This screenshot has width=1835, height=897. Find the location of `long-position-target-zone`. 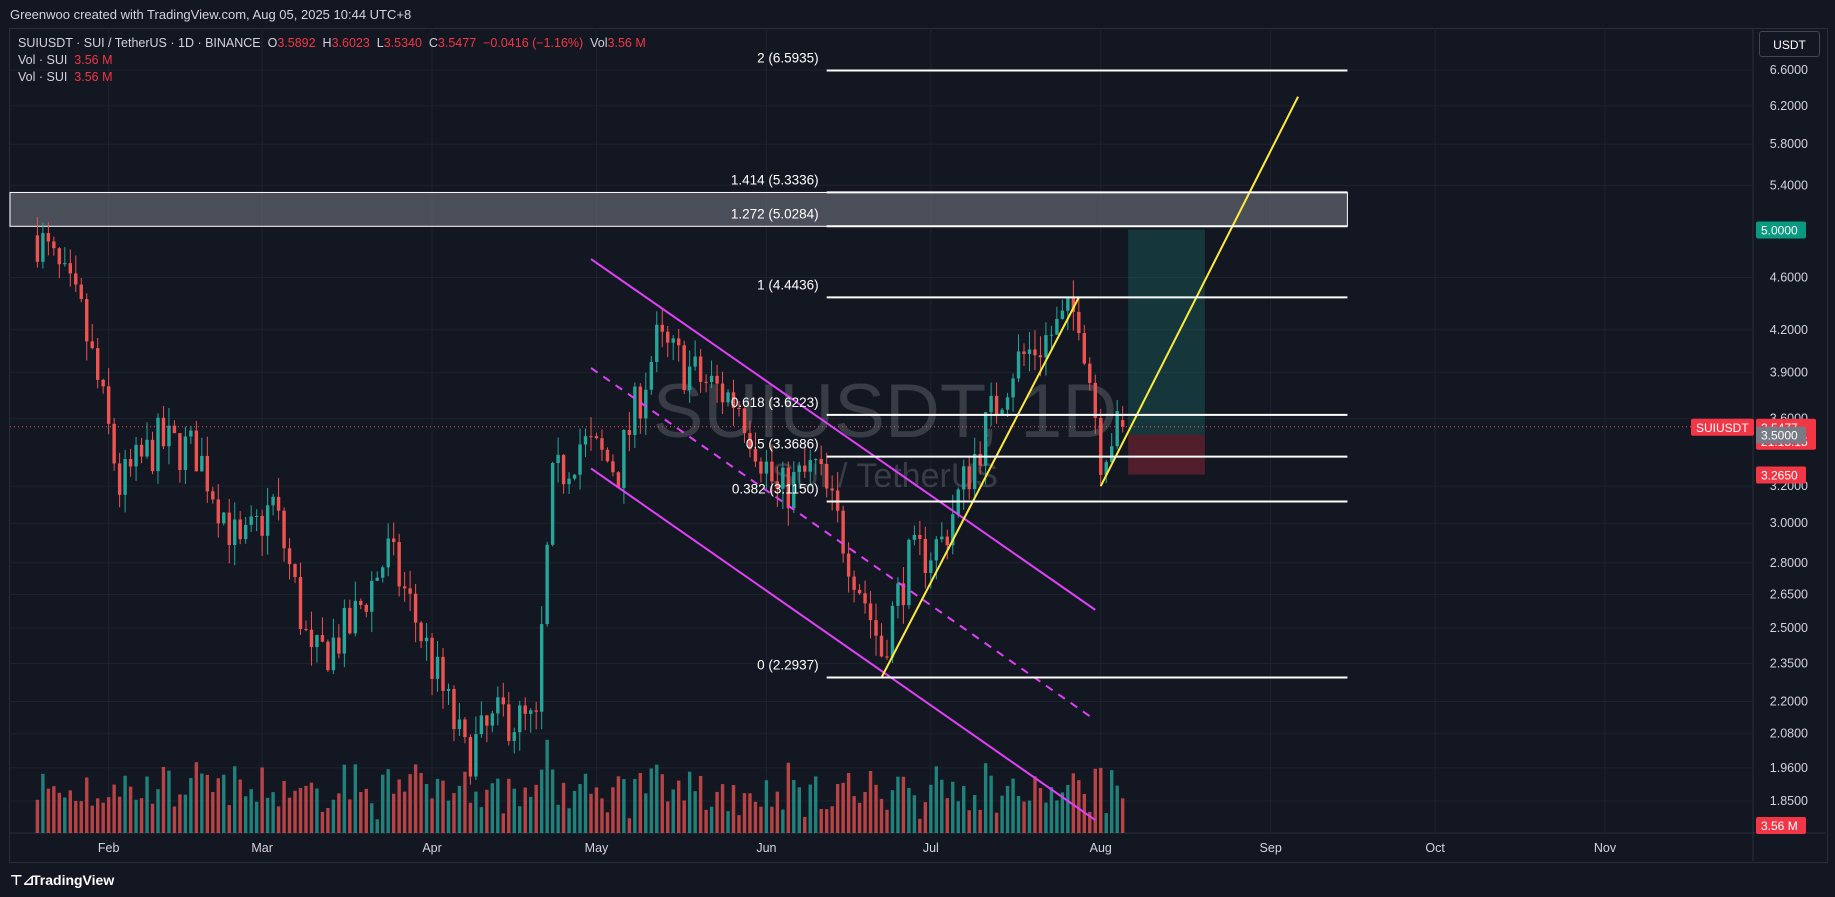

long-position-target-zone is located at coordinates (1166, 332).